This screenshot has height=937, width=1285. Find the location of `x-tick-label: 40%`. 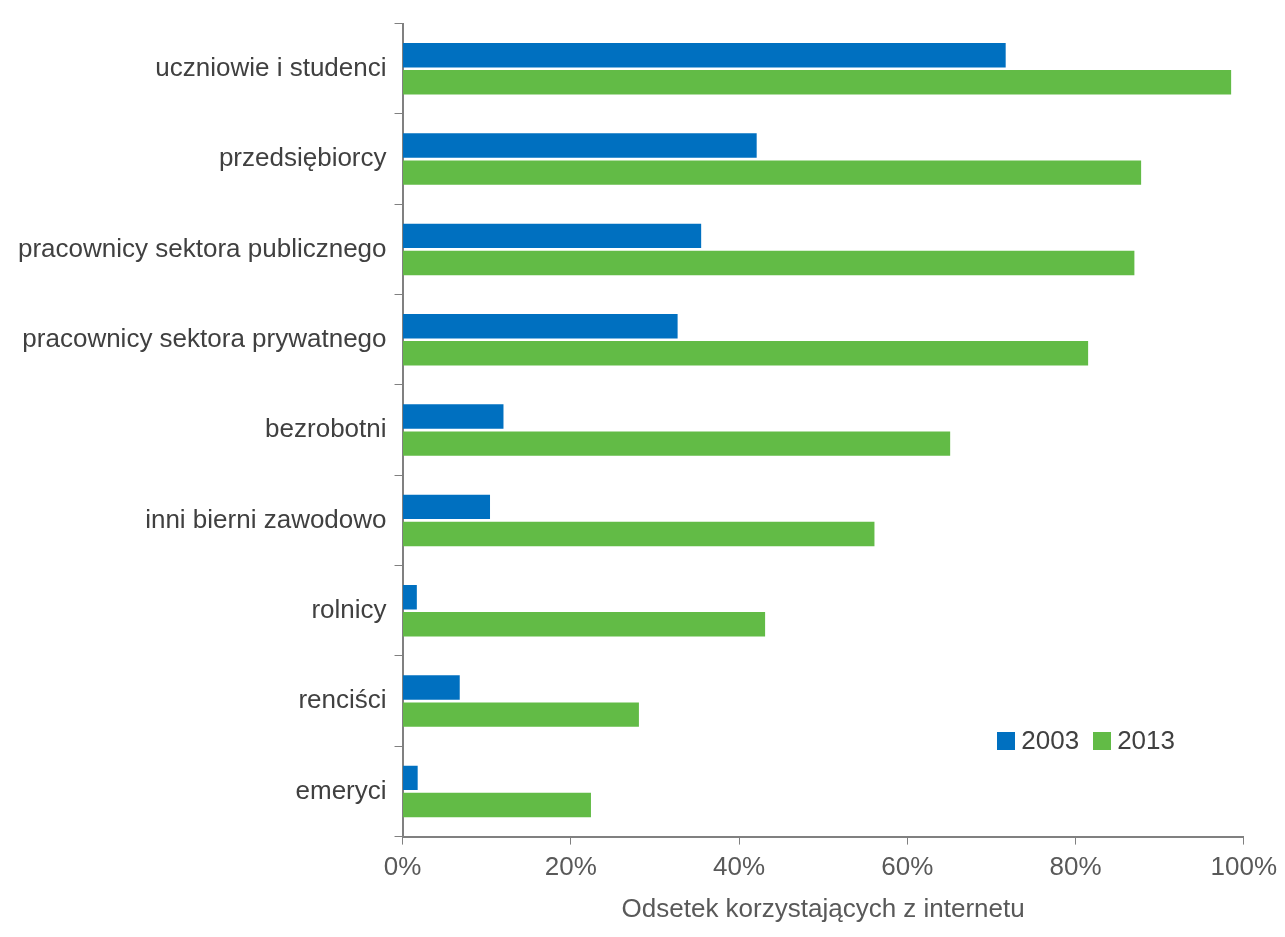

x-tick-label: 40% is located at coordinates (739, 866).